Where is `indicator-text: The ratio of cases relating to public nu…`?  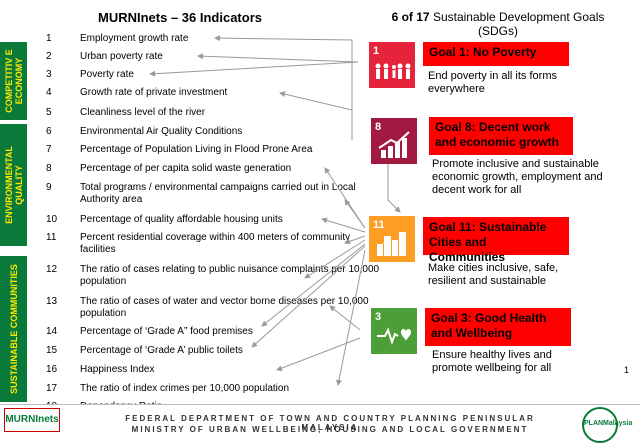 indicator-text: The ratio of cases relating to public nu… is located at coordinates (230, 275).